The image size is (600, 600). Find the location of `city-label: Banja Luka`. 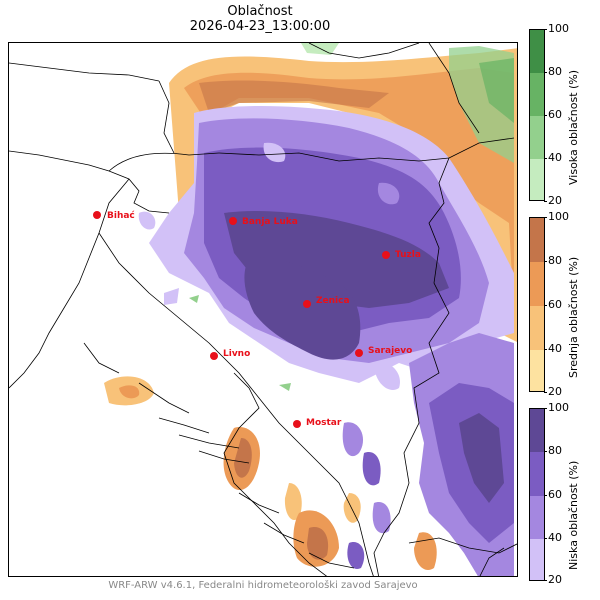

city-label: Banja Luka is located at coordinates (270, 222).